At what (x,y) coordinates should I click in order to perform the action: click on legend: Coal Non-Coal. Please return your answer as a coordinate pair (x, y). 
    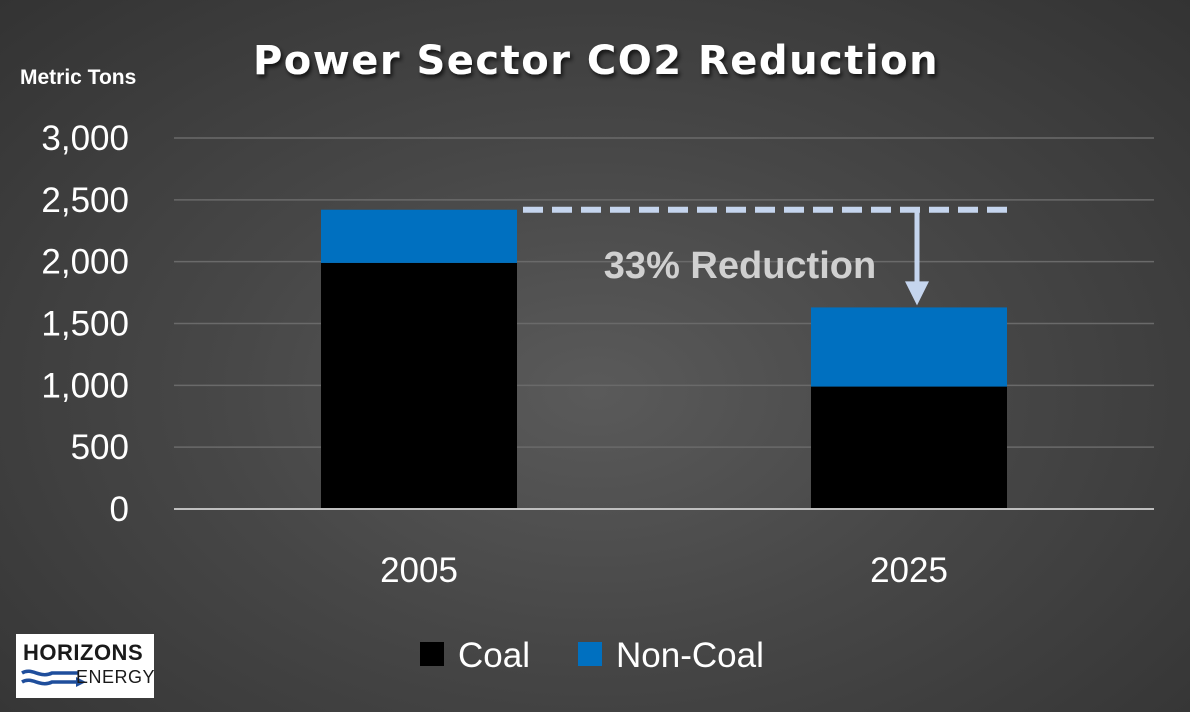
    Looking at the image, I should click on (592, 655).